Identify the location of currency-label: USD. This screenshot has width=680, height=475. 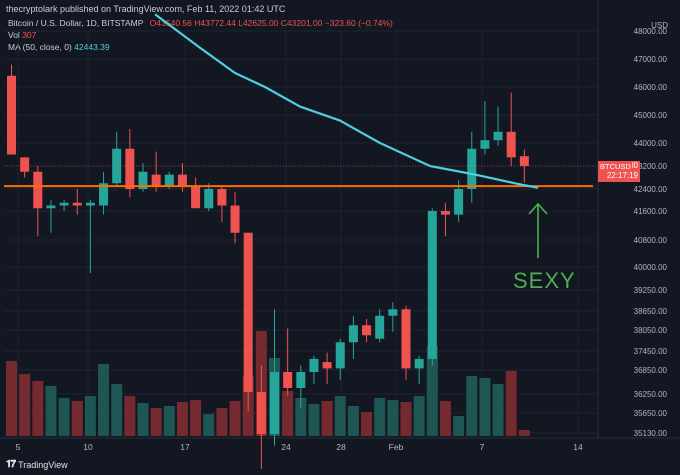
(659, 25).